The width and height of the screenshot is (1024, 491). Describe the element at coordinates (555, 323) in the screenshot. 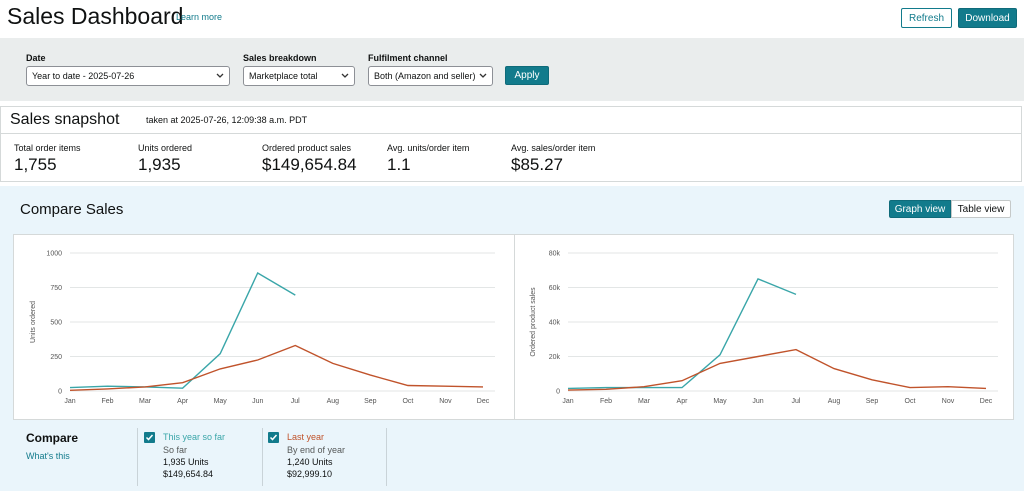

I see `y-tick-label: 40k` at that location.